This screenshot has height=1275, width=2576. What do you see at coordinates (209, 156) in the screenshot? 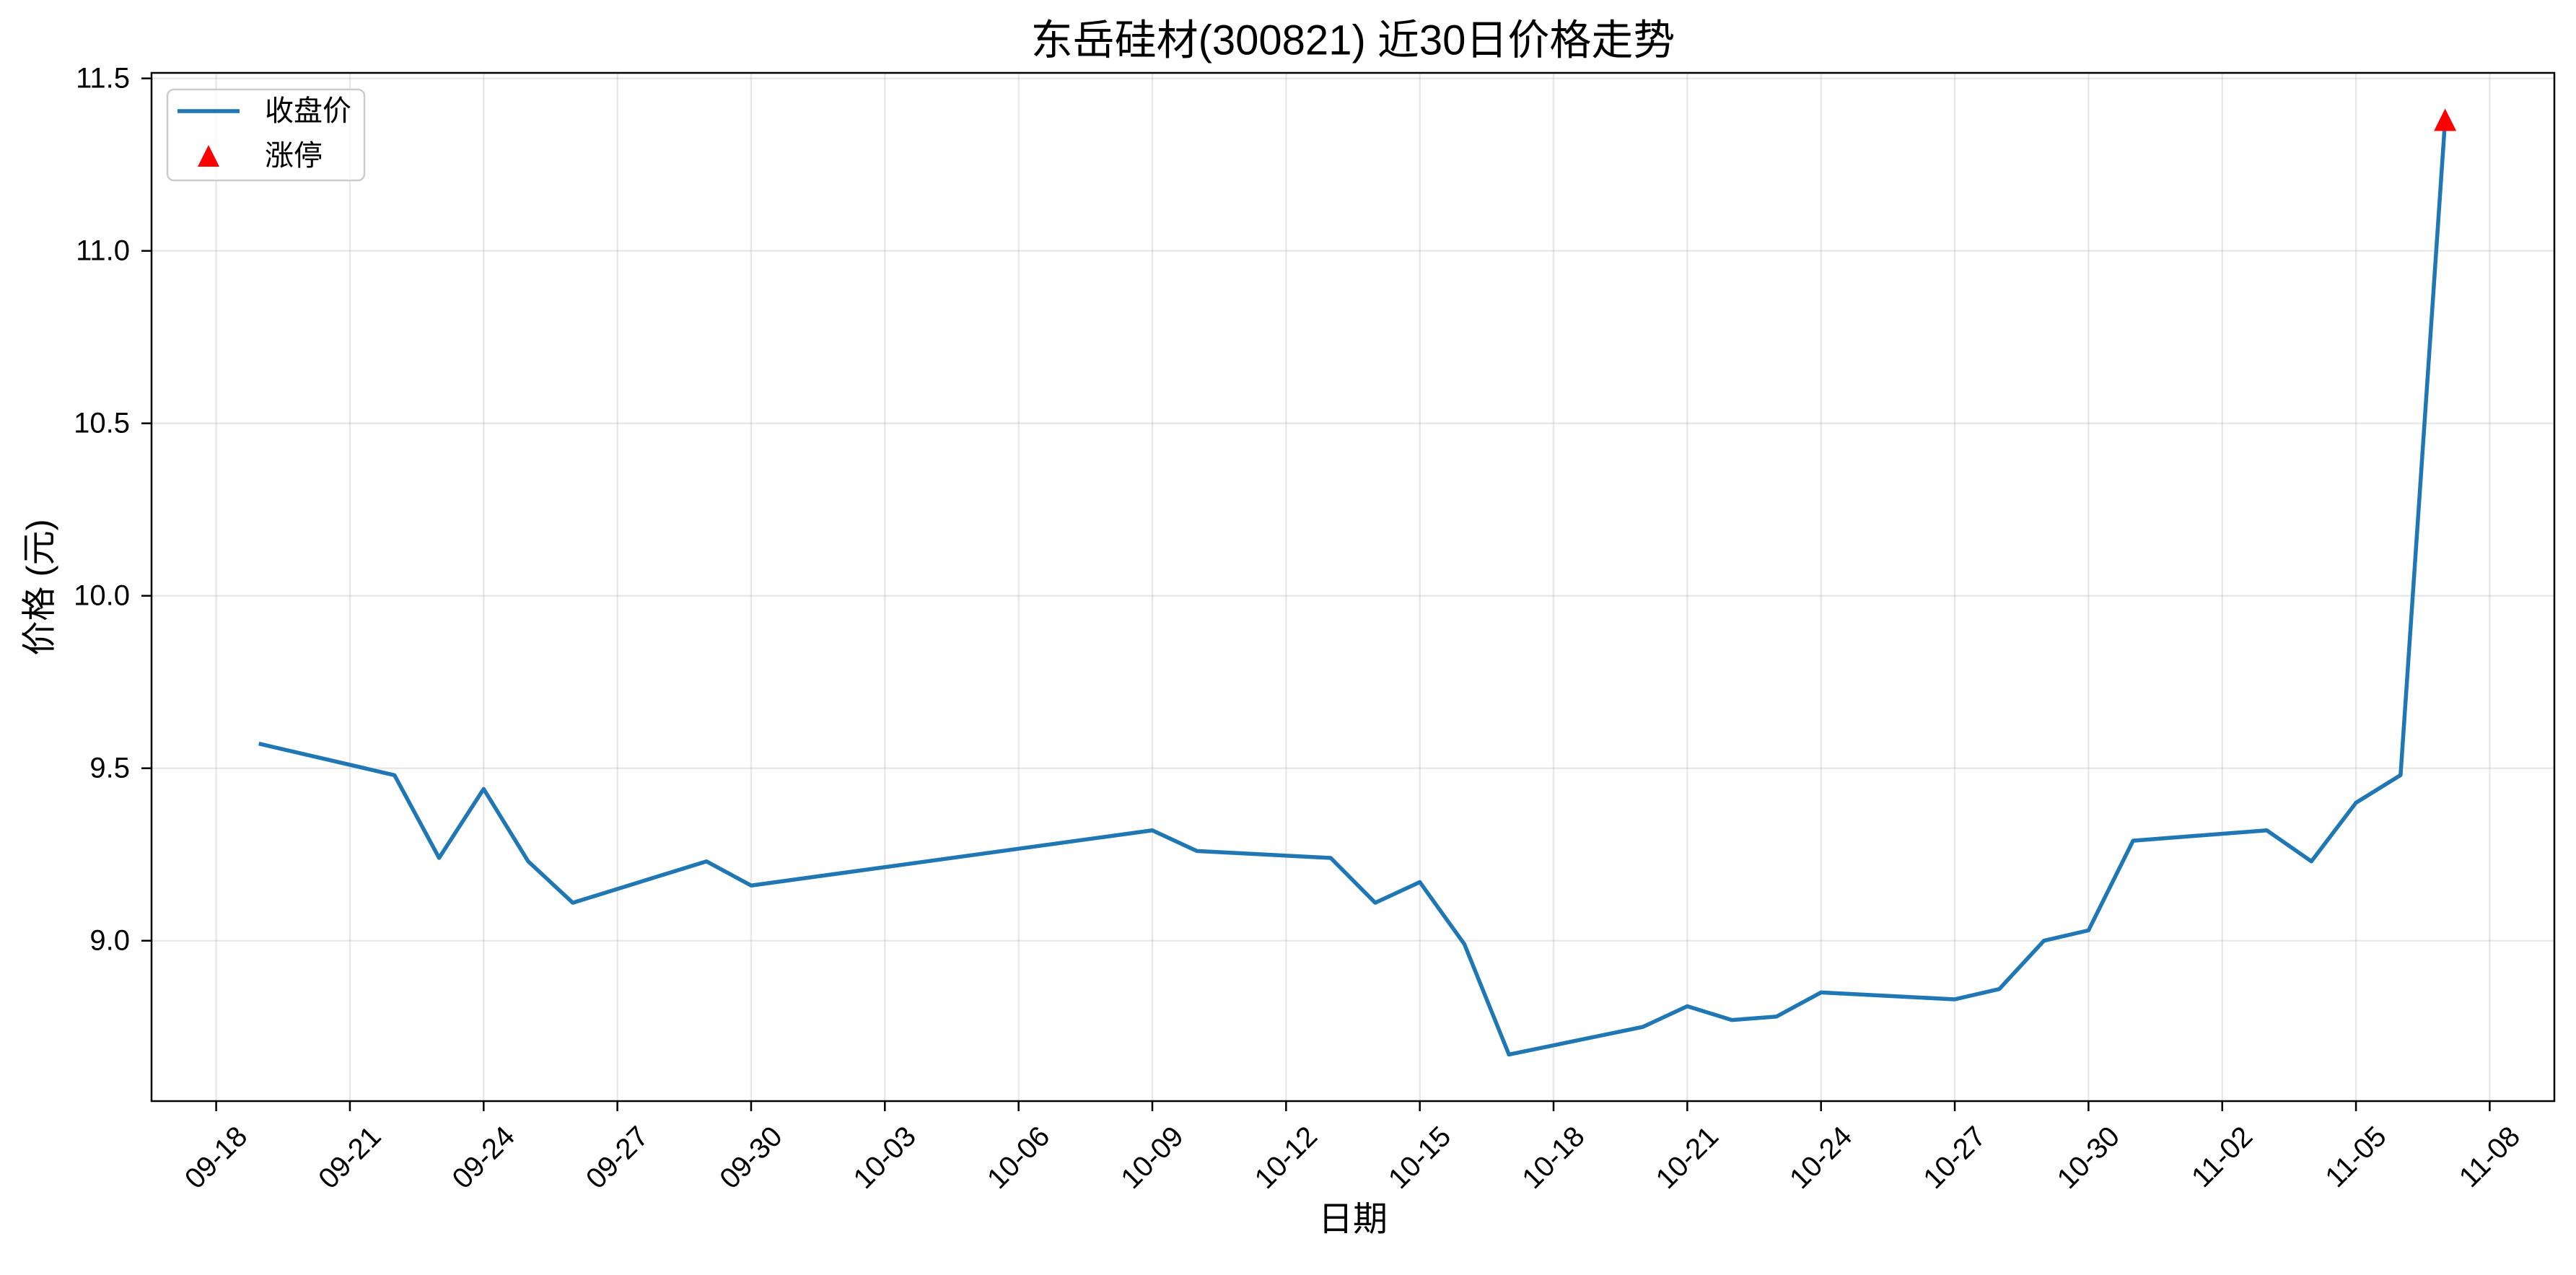
I see `legend-triangle-icon` at bounding box center [209, 156].